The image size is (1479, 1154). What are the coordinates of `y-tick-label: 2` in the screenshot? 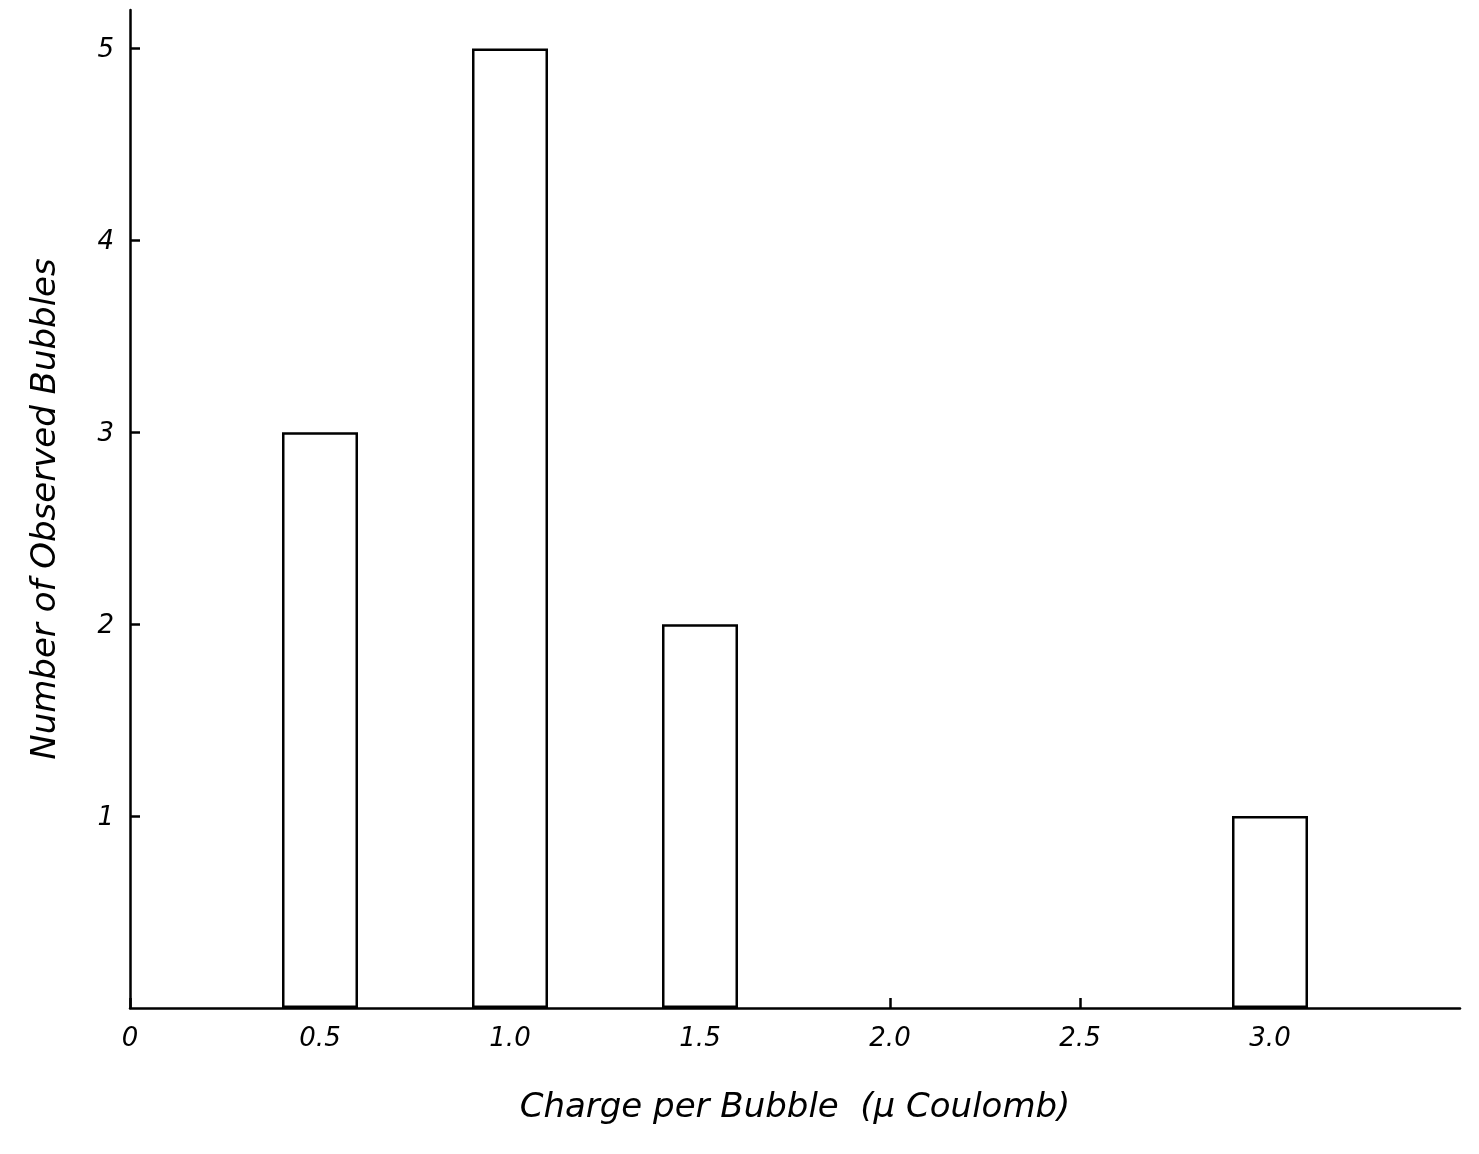 It's located at (105, 624).